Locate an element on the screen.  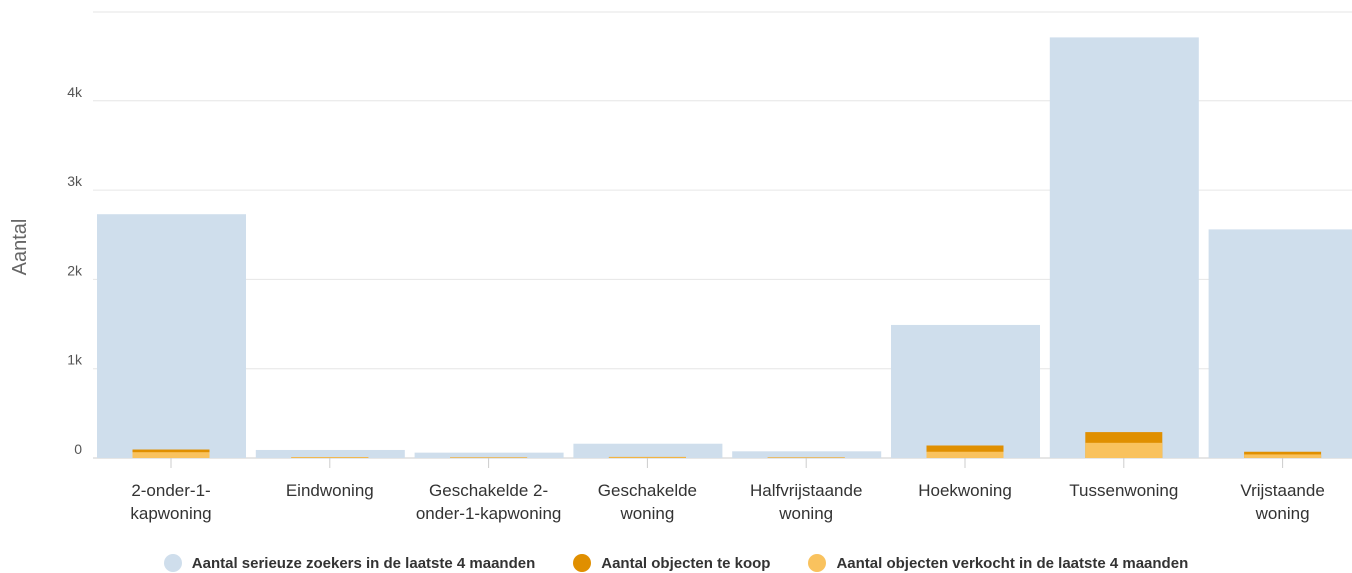
x-tick-label: Tussenwoning is located at coordinates (1123, 490).